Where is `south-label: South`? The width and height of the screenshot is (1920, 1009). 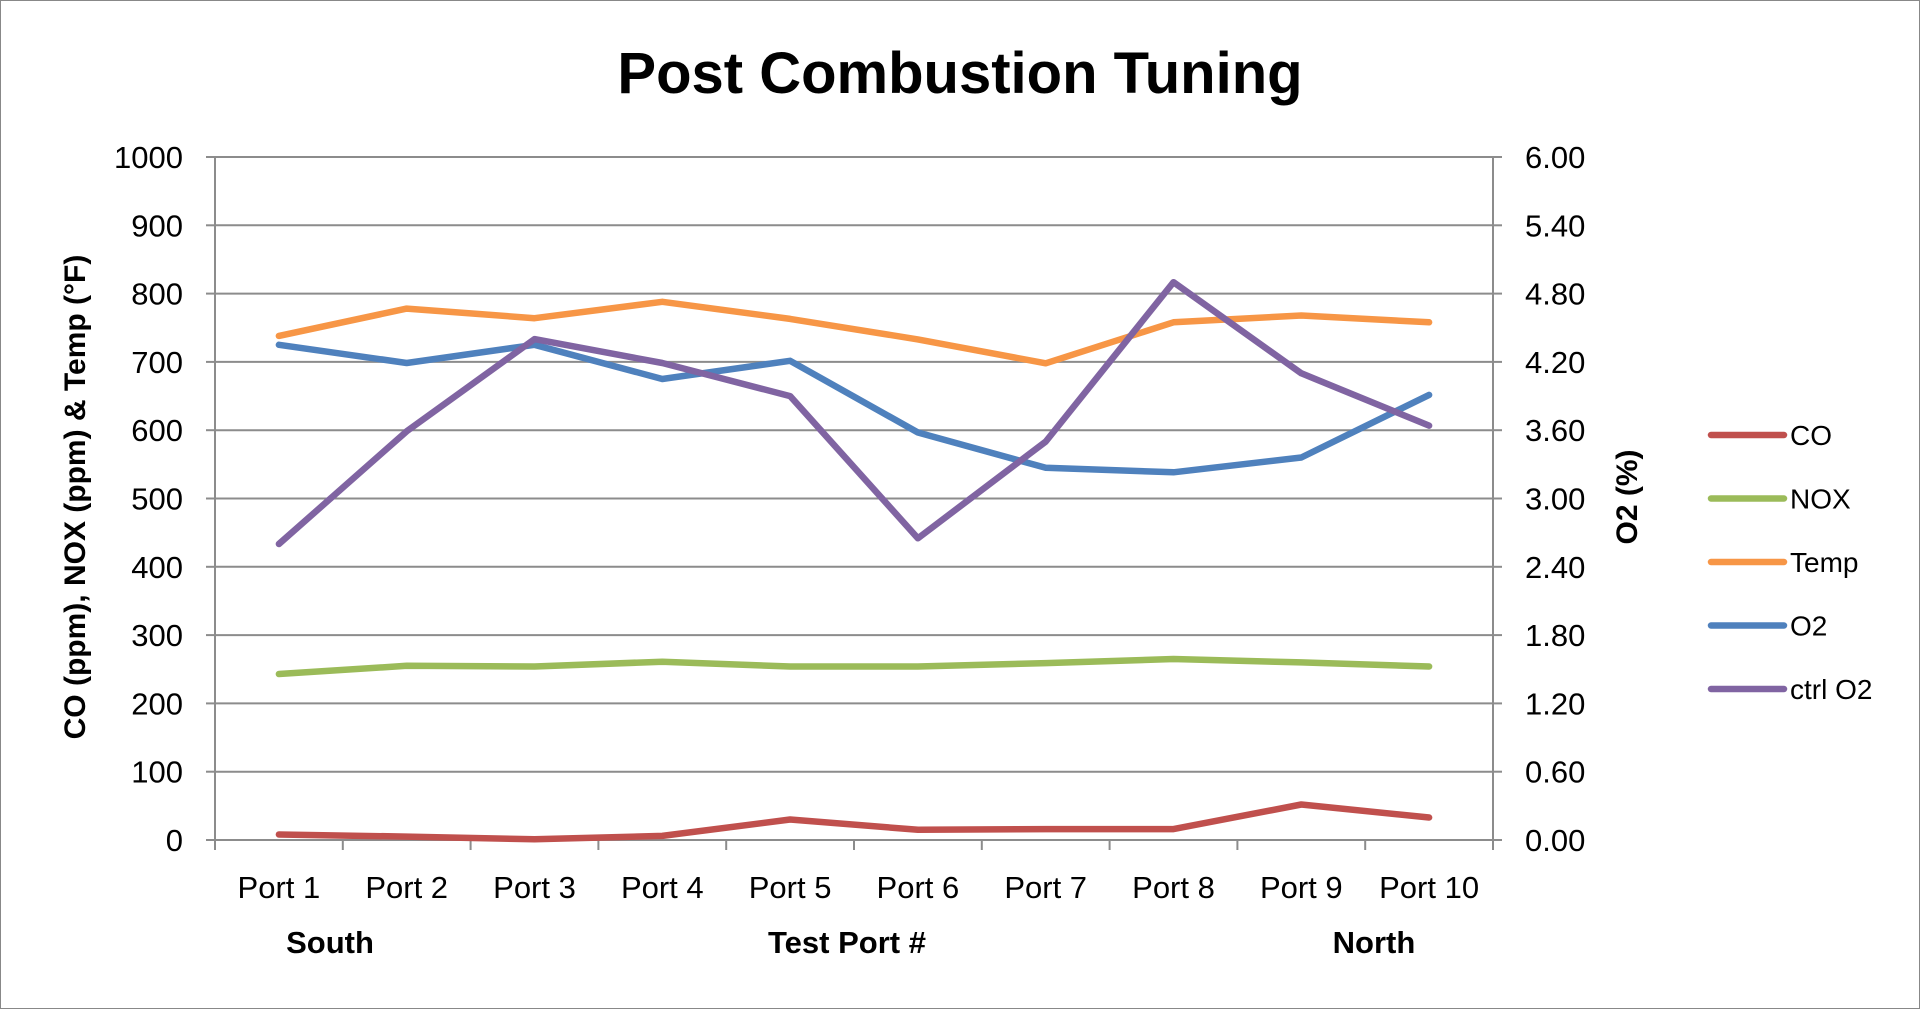 south-label: South is located at coordinates (330, 942).